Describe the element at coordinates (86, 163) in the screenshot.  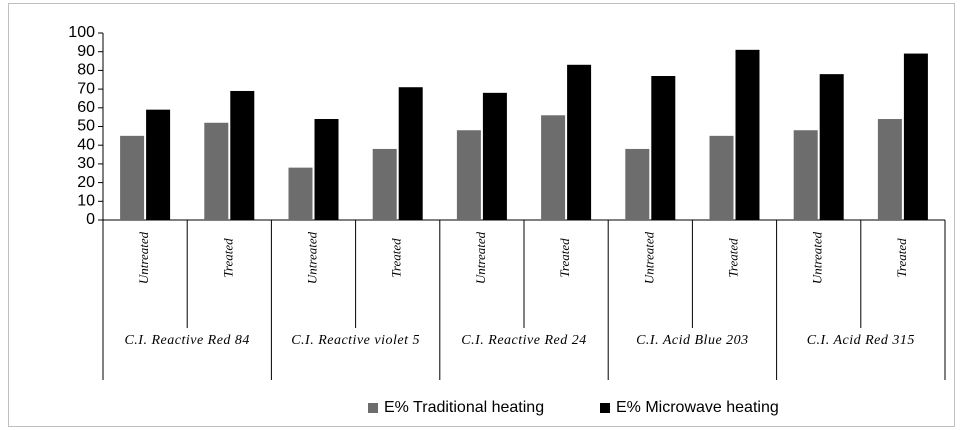
I see `y-tick-label: 30` at that location.